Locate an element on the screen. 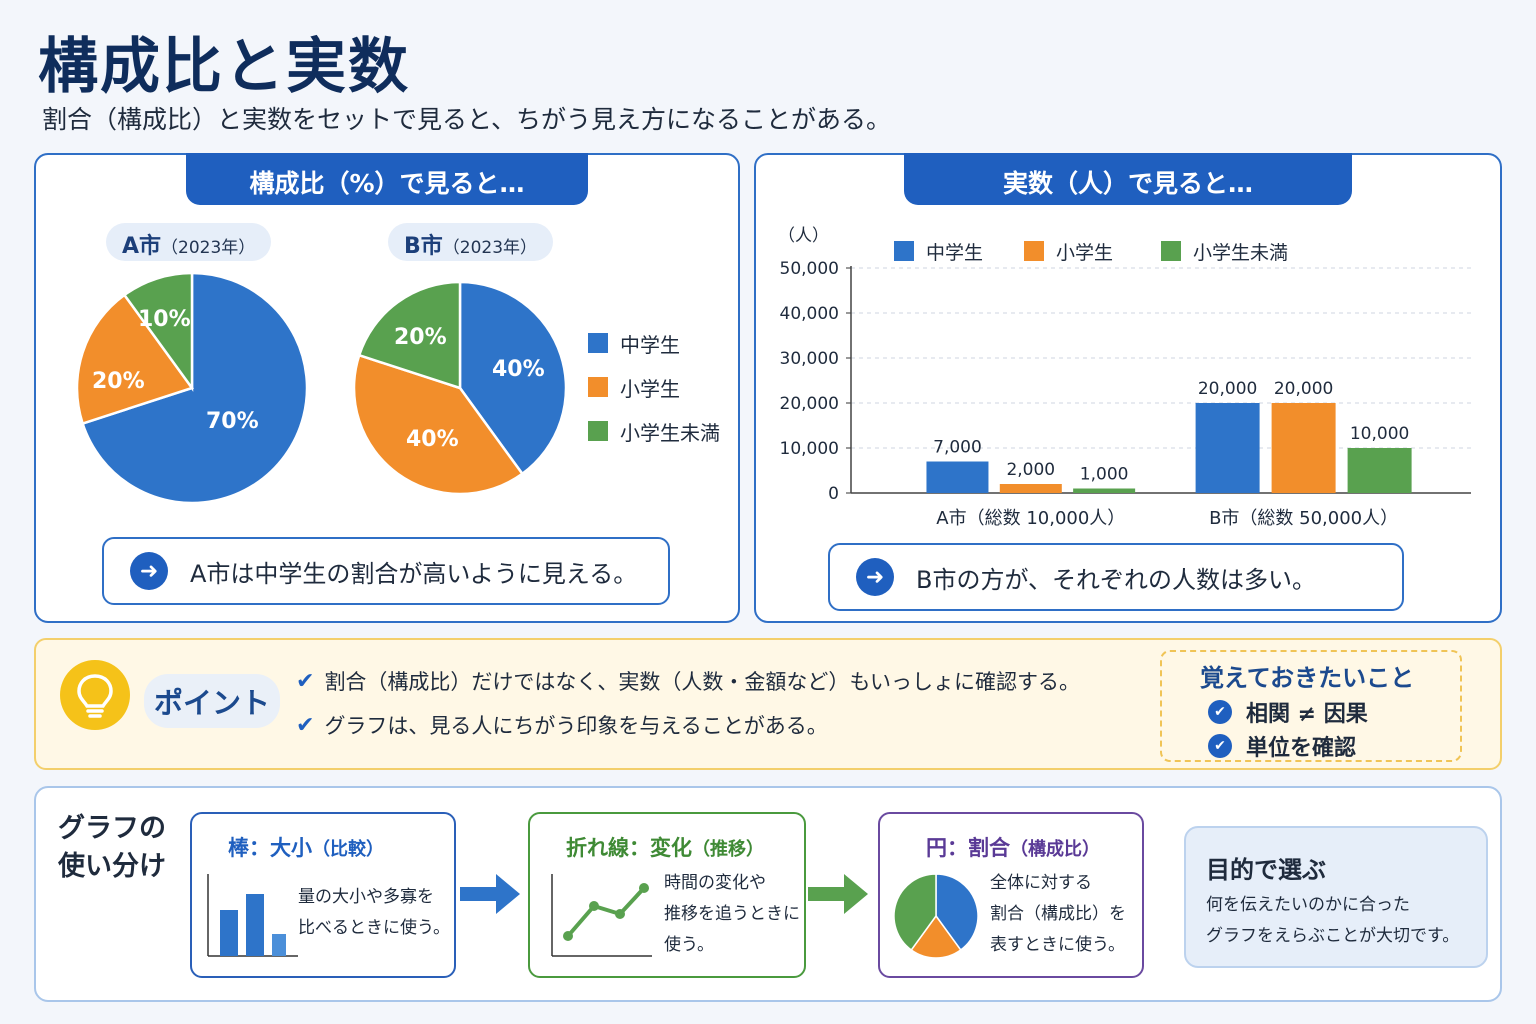 This screenshot has width=1536, height=1024. point-item-2: ✔ グラフは、見る人にちがう印象を与えることがある。 is located at coordinates (562, 725).